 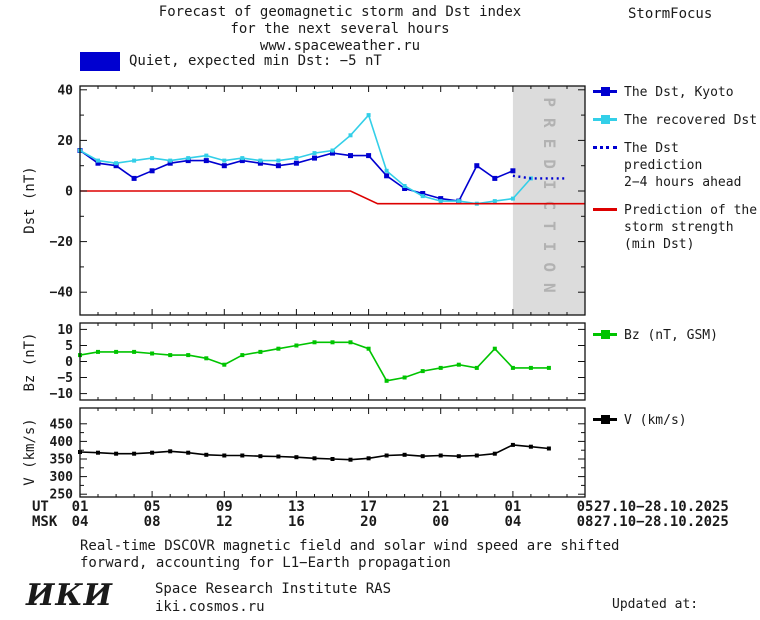 I want to click on legend-entry: The Dst, Kyoto, so click(x=676, y=92).